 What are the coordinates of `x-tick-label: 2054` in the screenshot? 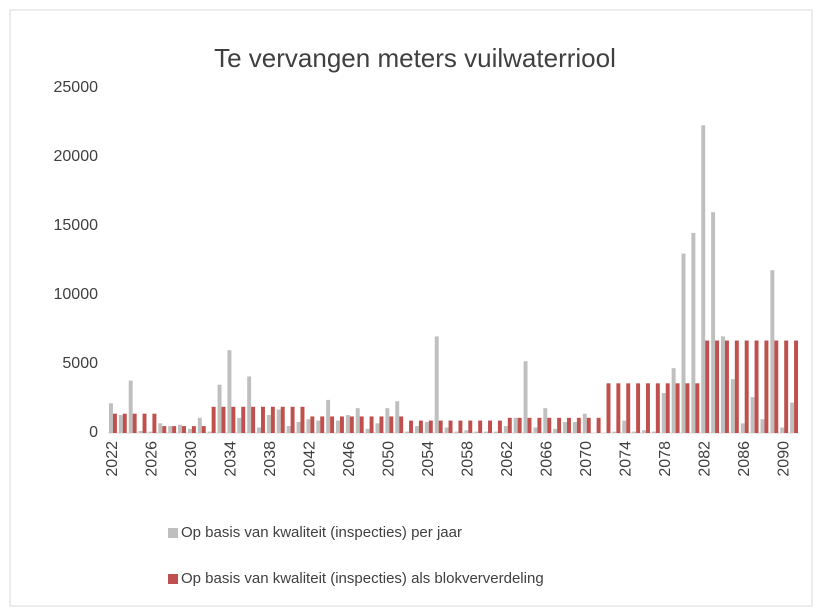 It's located at (428, 459).